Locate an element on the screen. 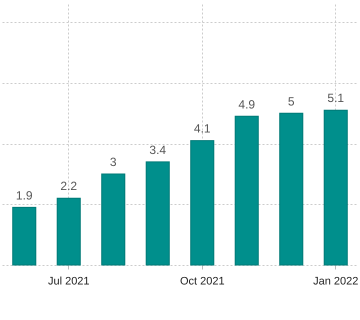 This screenshot has height=320, width=360. data-label: 1.9 is located at coordinates (24, 195).